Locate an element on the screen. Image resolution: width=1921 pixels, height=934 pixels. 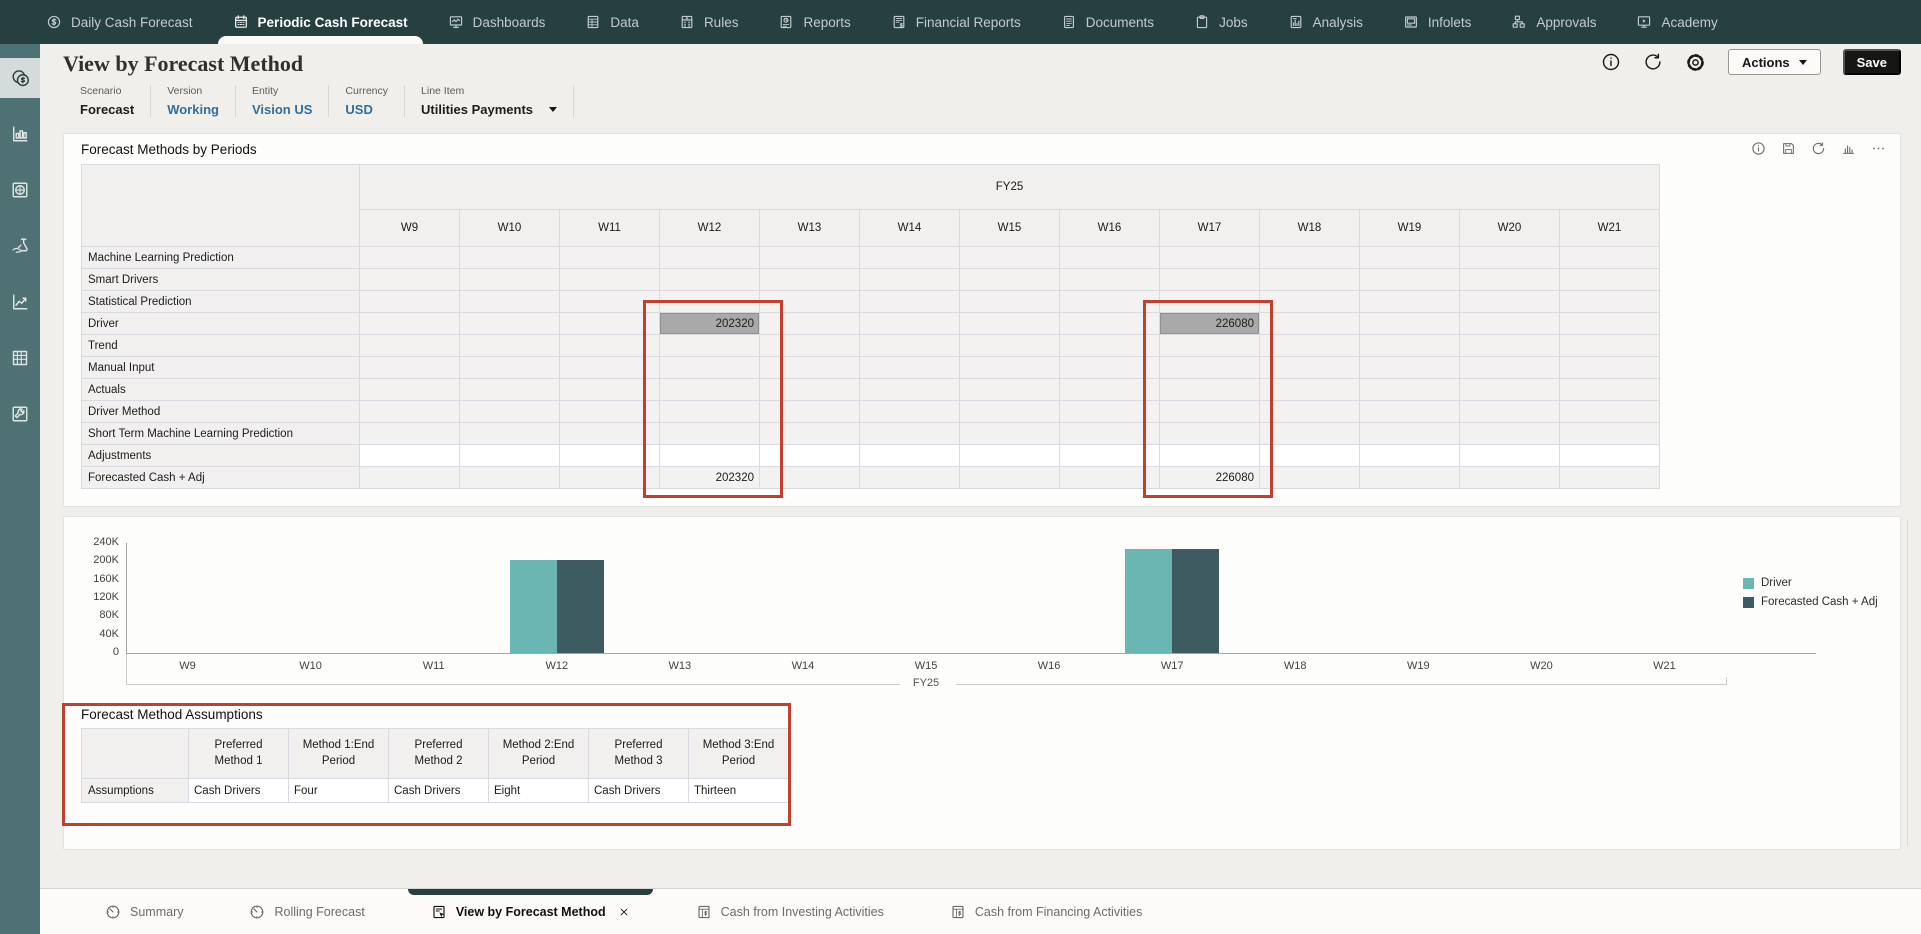
chart-bar-forecasted-cash-adj-w12 is located at coordinates (580, 606).